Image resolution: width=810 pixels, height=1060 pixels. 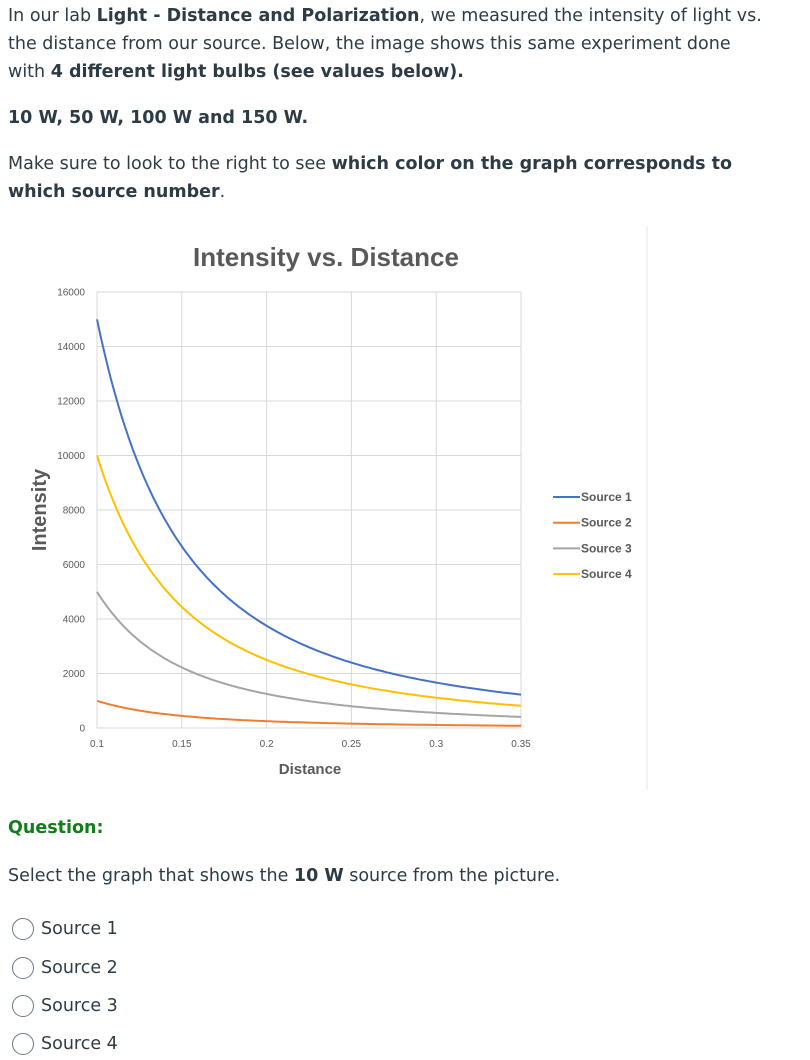 I want to click on x-tick-label: 0.1, so click(x=97, y=744).